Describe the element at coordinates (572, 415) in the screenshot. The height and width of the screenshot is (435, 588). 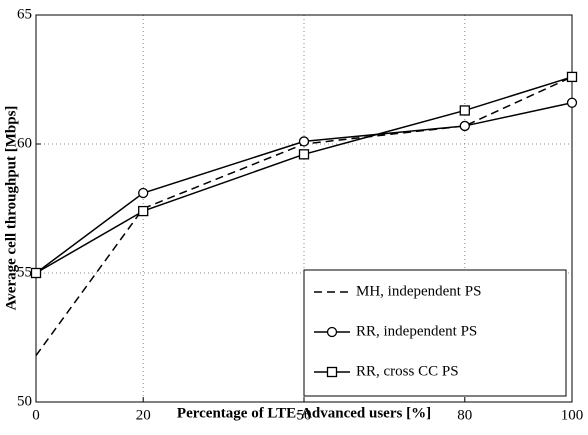
I see `x-tick-label: 100` at that location.